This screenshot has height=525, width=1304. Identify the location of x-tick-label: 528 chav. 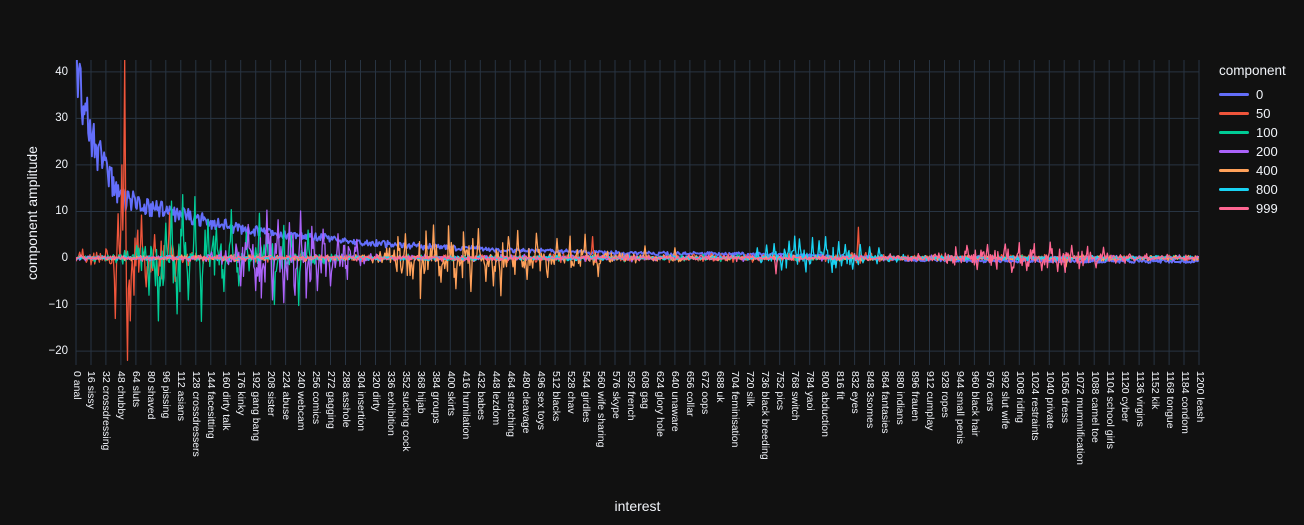
(570, 392).